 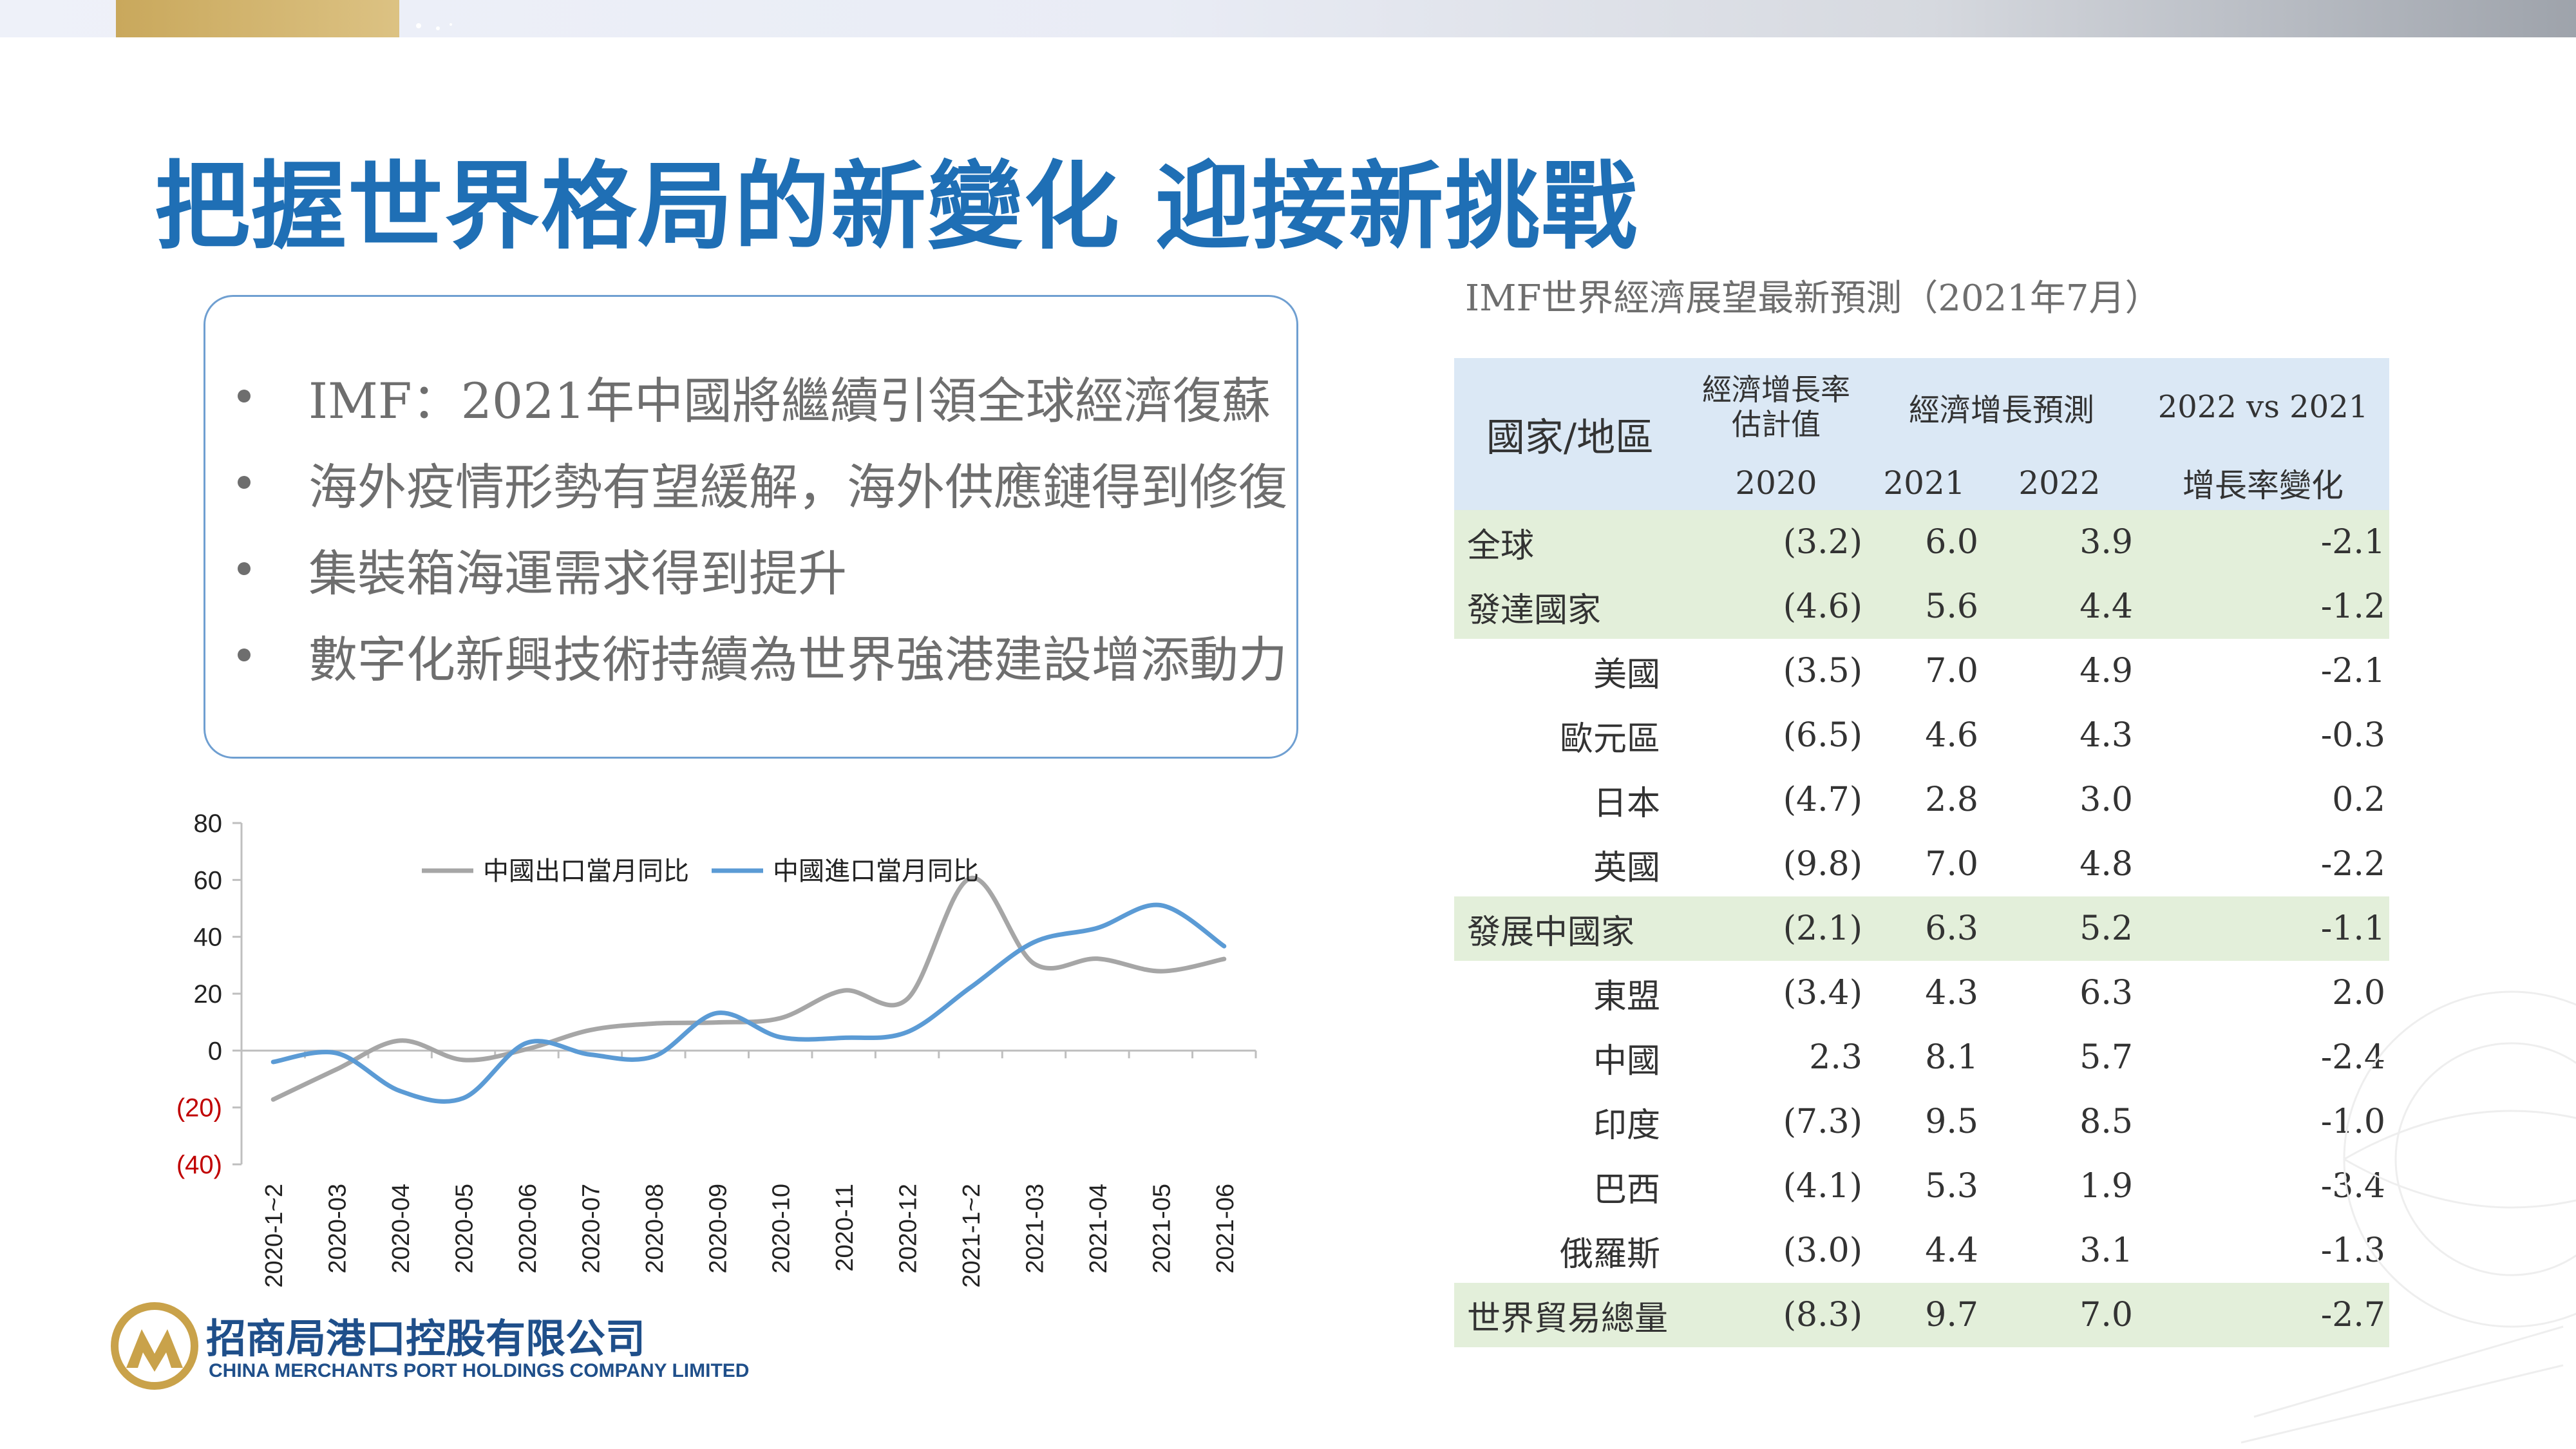 What do you see at coordinates (1952, 1058) in the screenshot?
I see `forecast-2021-cell: 8.1` at bounding box center [1952, 1058].